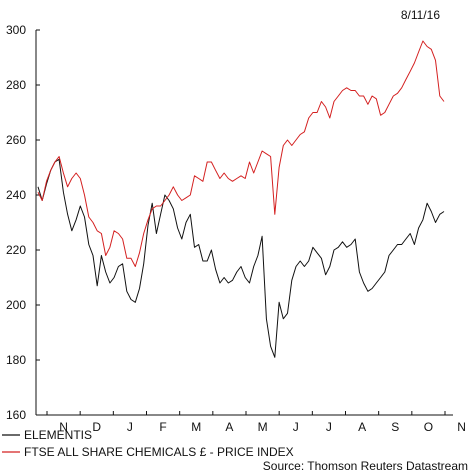 The height and width of the screenshot is (476, 475). I want to click on source-note: Source: Thomson Reuters Datastream, so click(365, 466).